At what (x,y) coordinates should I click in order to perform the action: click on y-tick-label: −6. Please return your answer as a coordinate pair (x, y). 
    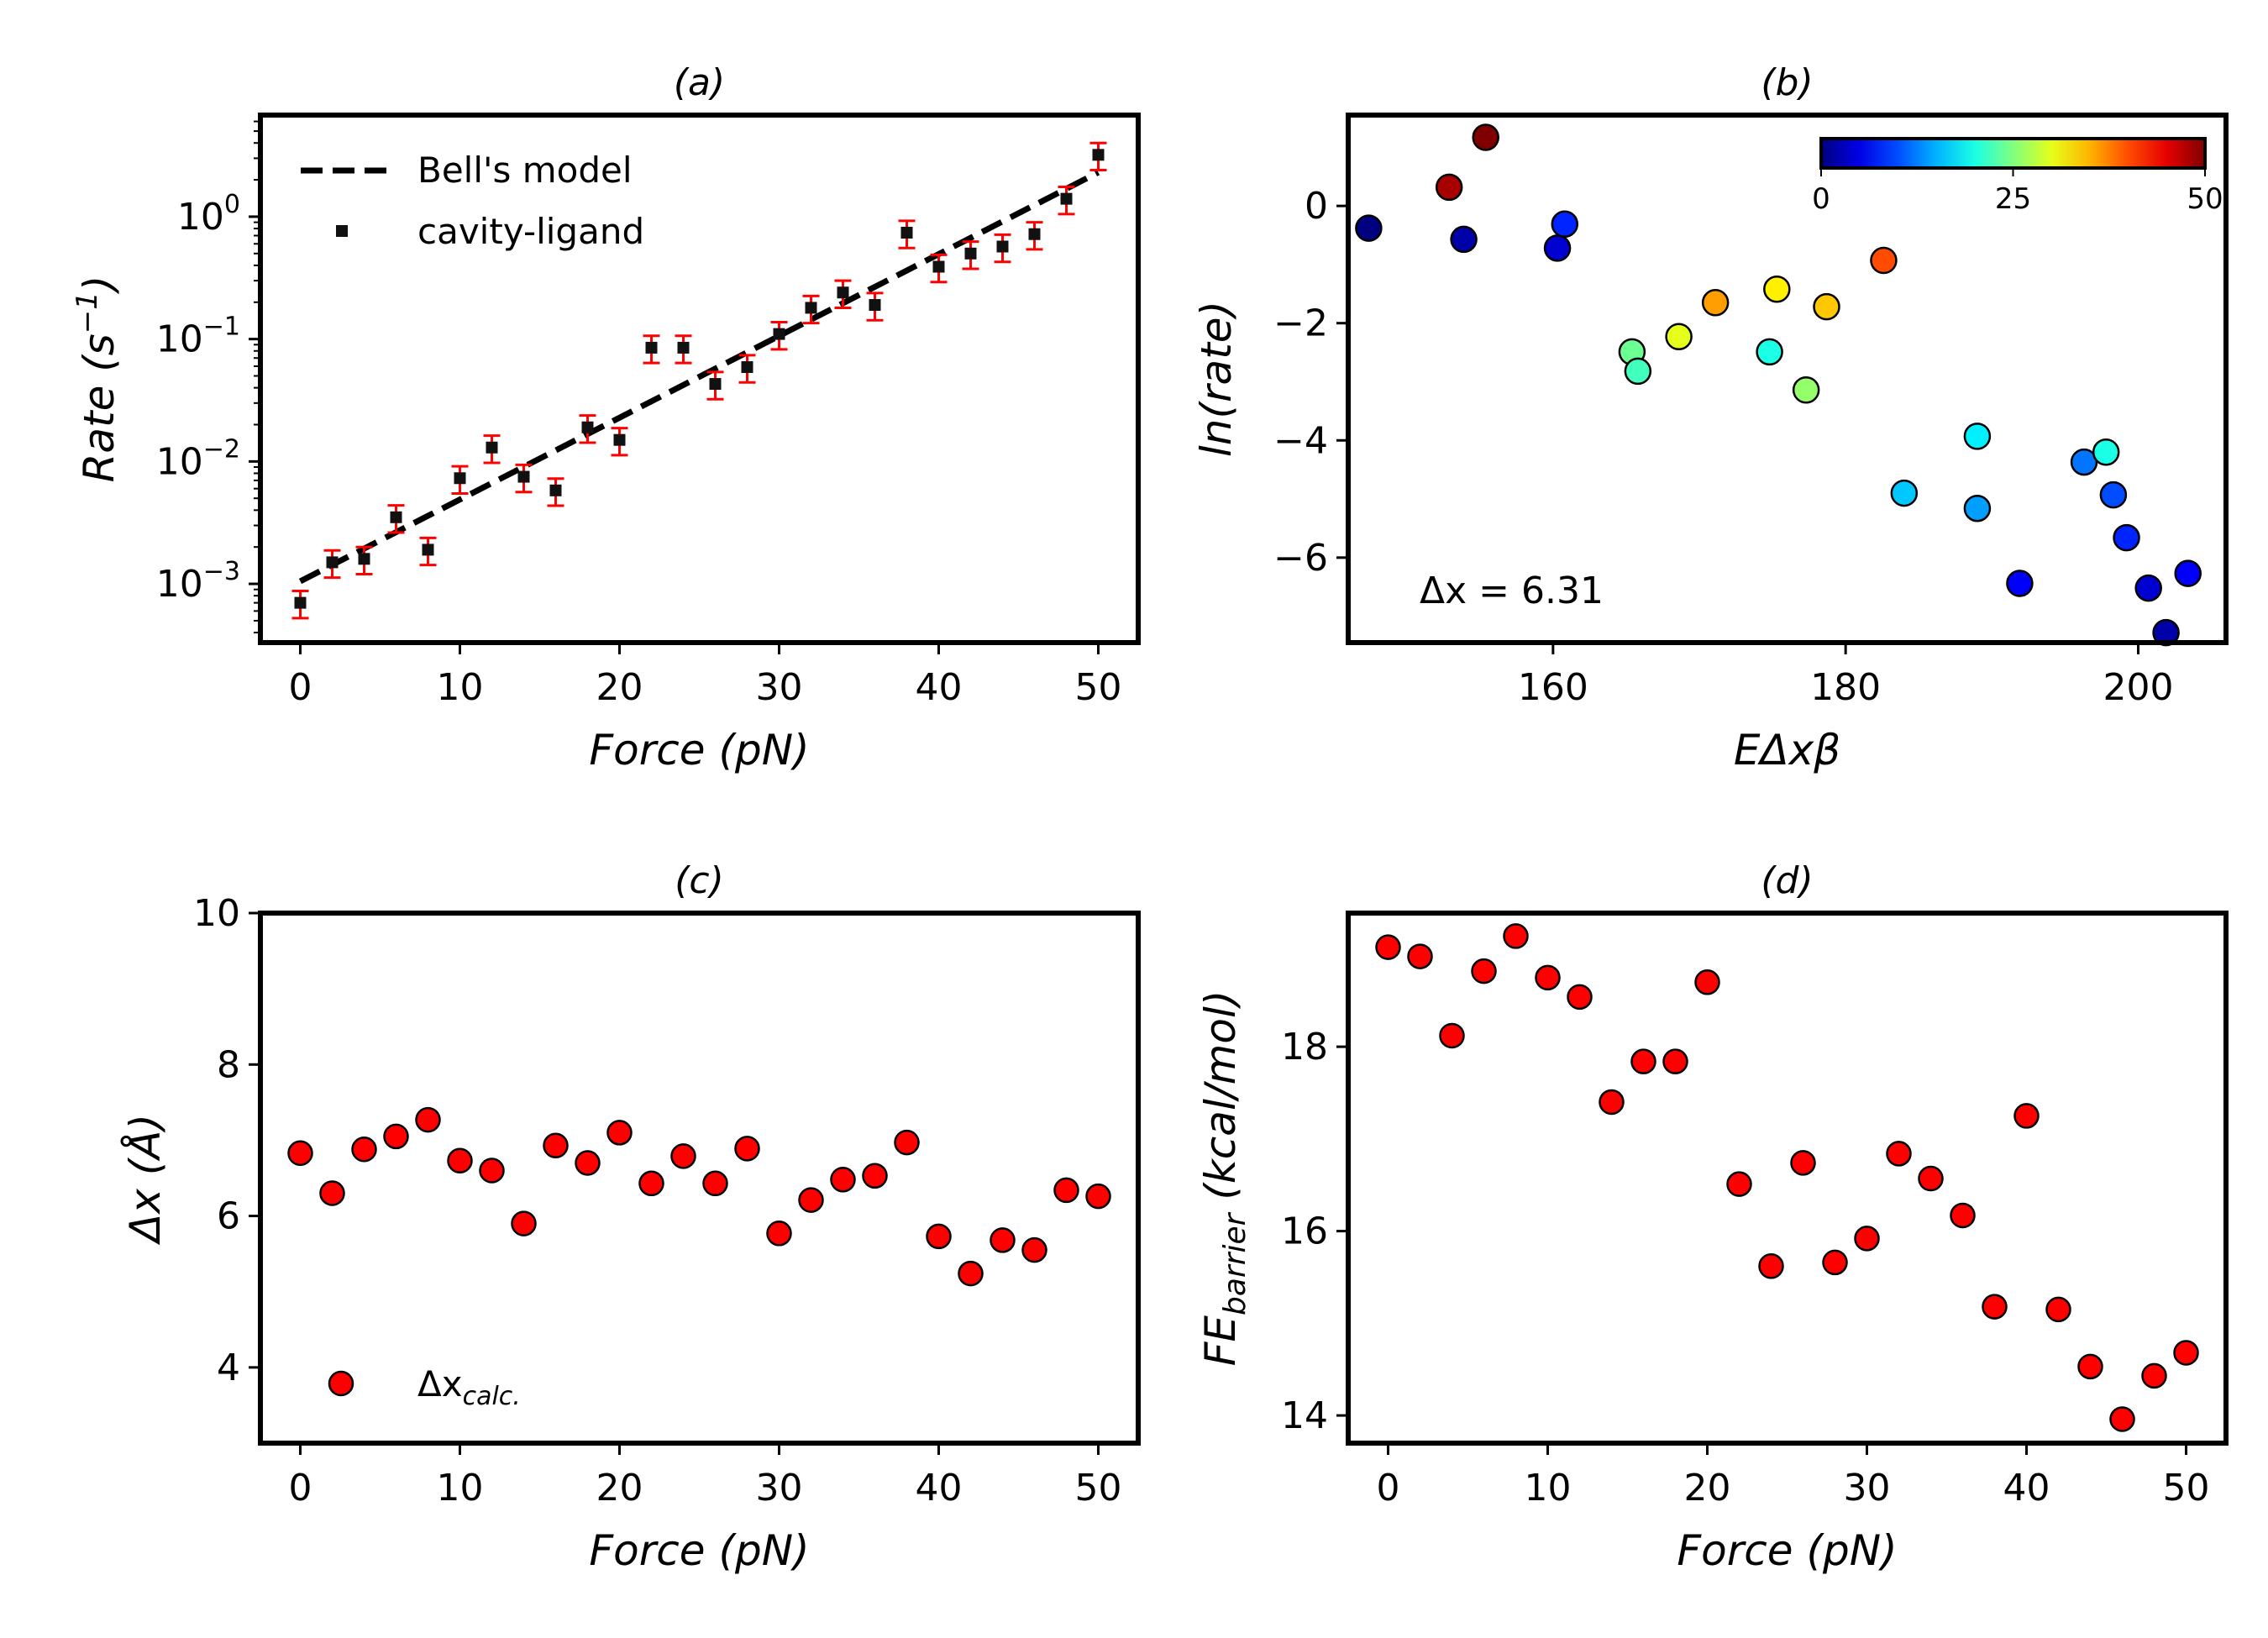
    Looking at the image, I should click on (1300, 558).